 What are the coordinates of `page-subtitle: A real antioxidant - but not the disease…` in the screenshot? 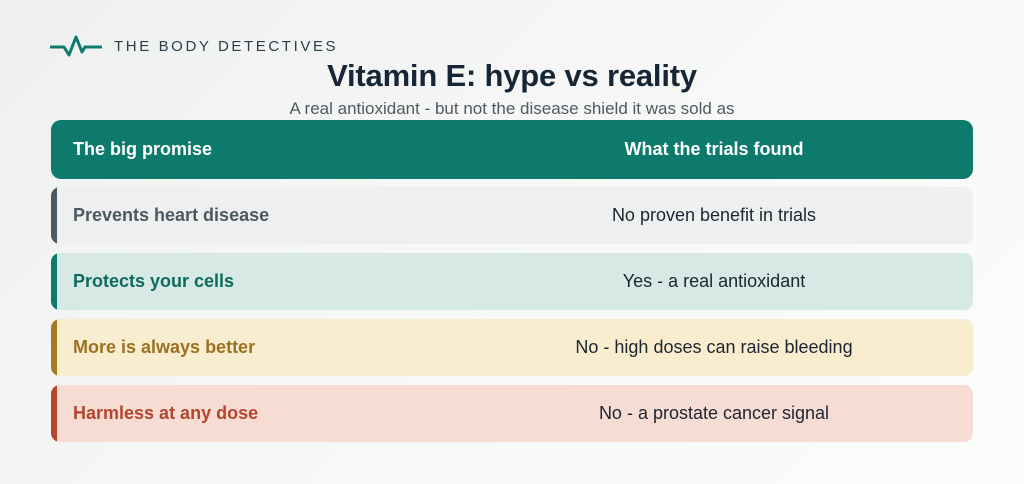 It's located at (512, 108).